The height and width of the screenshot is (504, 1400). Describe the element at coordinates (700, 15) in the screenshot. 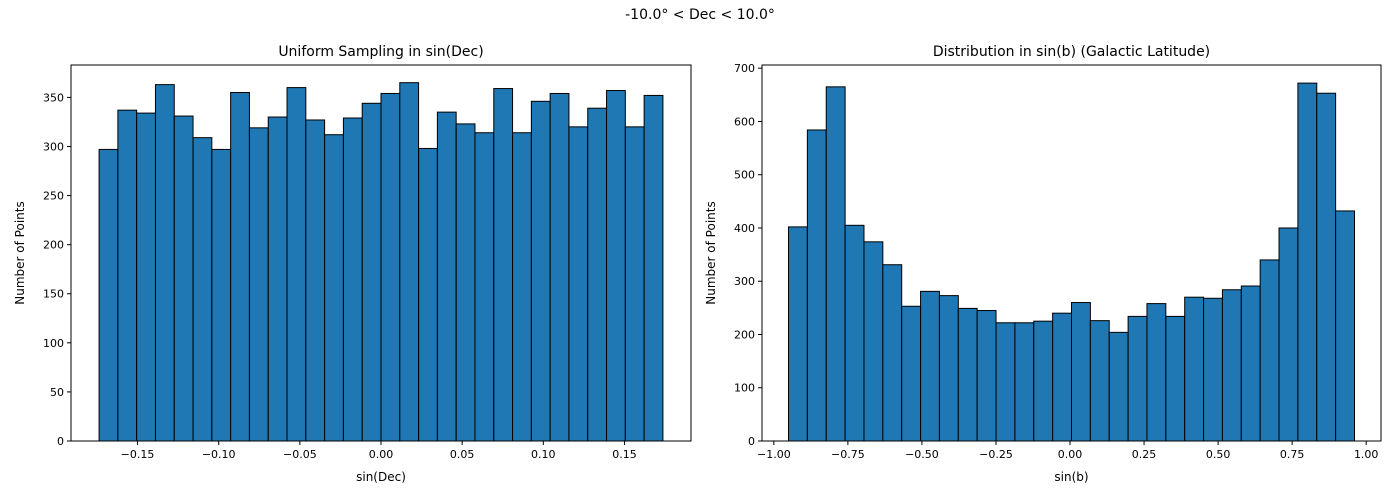

I see `figure-suptitle: -10.0° < Dec < 10.0°` at that location.